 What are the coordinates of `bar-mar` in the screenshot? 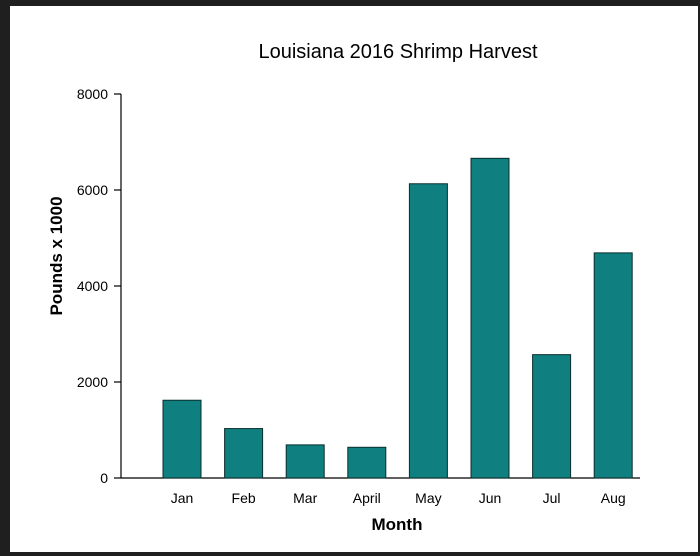 It's located at (305, 461).